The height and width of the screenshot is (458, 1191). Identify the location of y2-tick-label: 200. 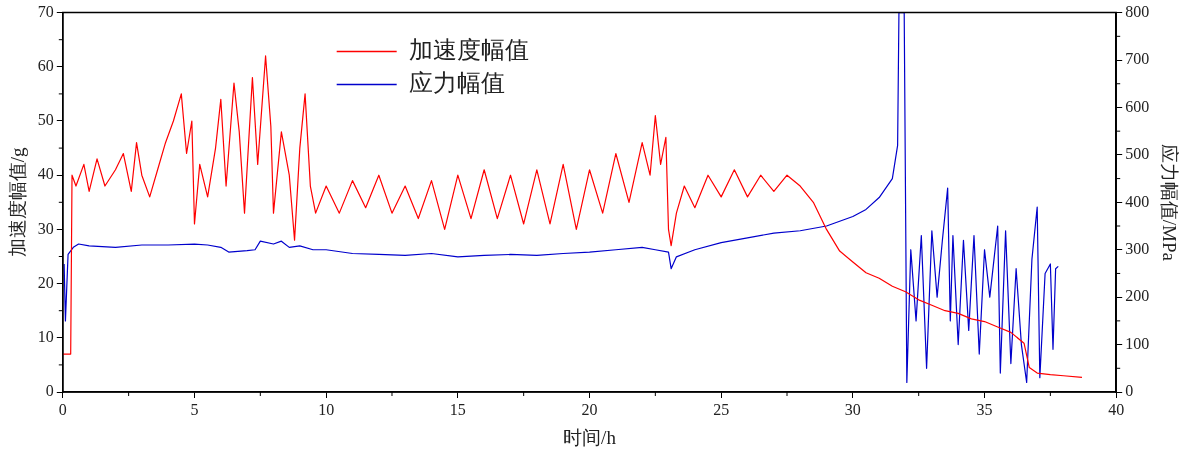
(1137, 296).